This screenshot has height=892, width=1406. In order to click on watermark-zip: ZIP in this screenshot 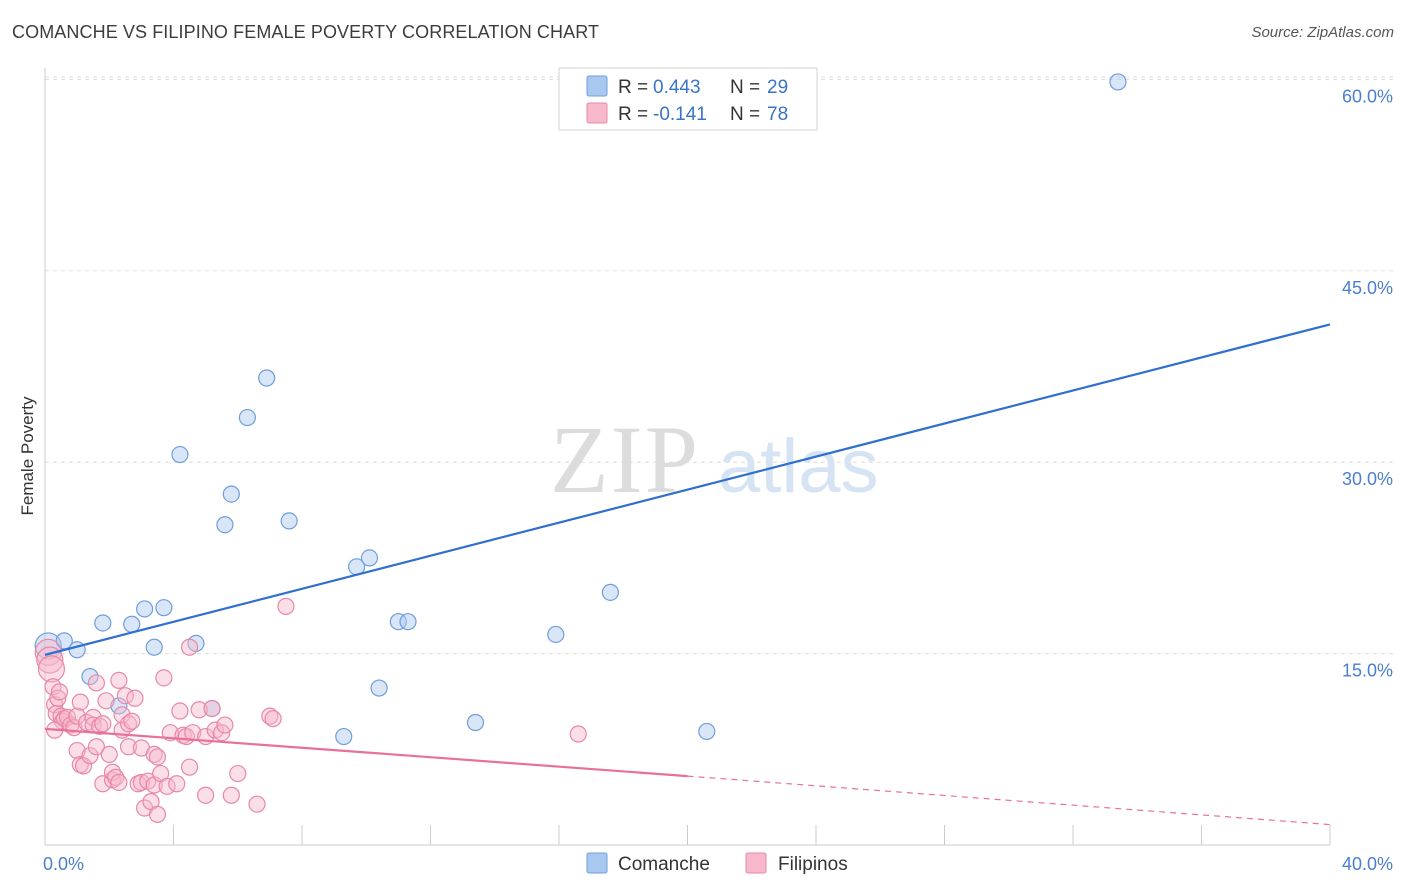, I will do `click(625, 459)`.